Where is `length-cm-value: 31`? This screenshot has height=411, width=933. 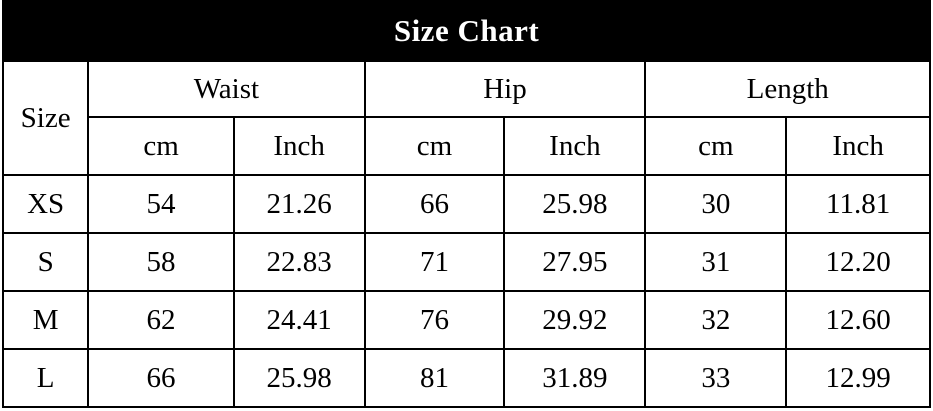
length-cm-value: 31 is located at coordinates (716, 262).